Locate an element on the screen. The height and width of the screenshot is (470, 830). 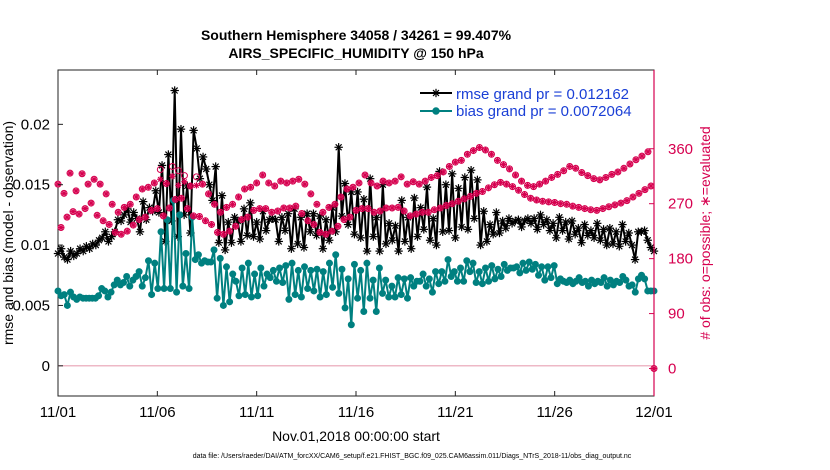
obs-possible-point is located at coordinates (196, 177).